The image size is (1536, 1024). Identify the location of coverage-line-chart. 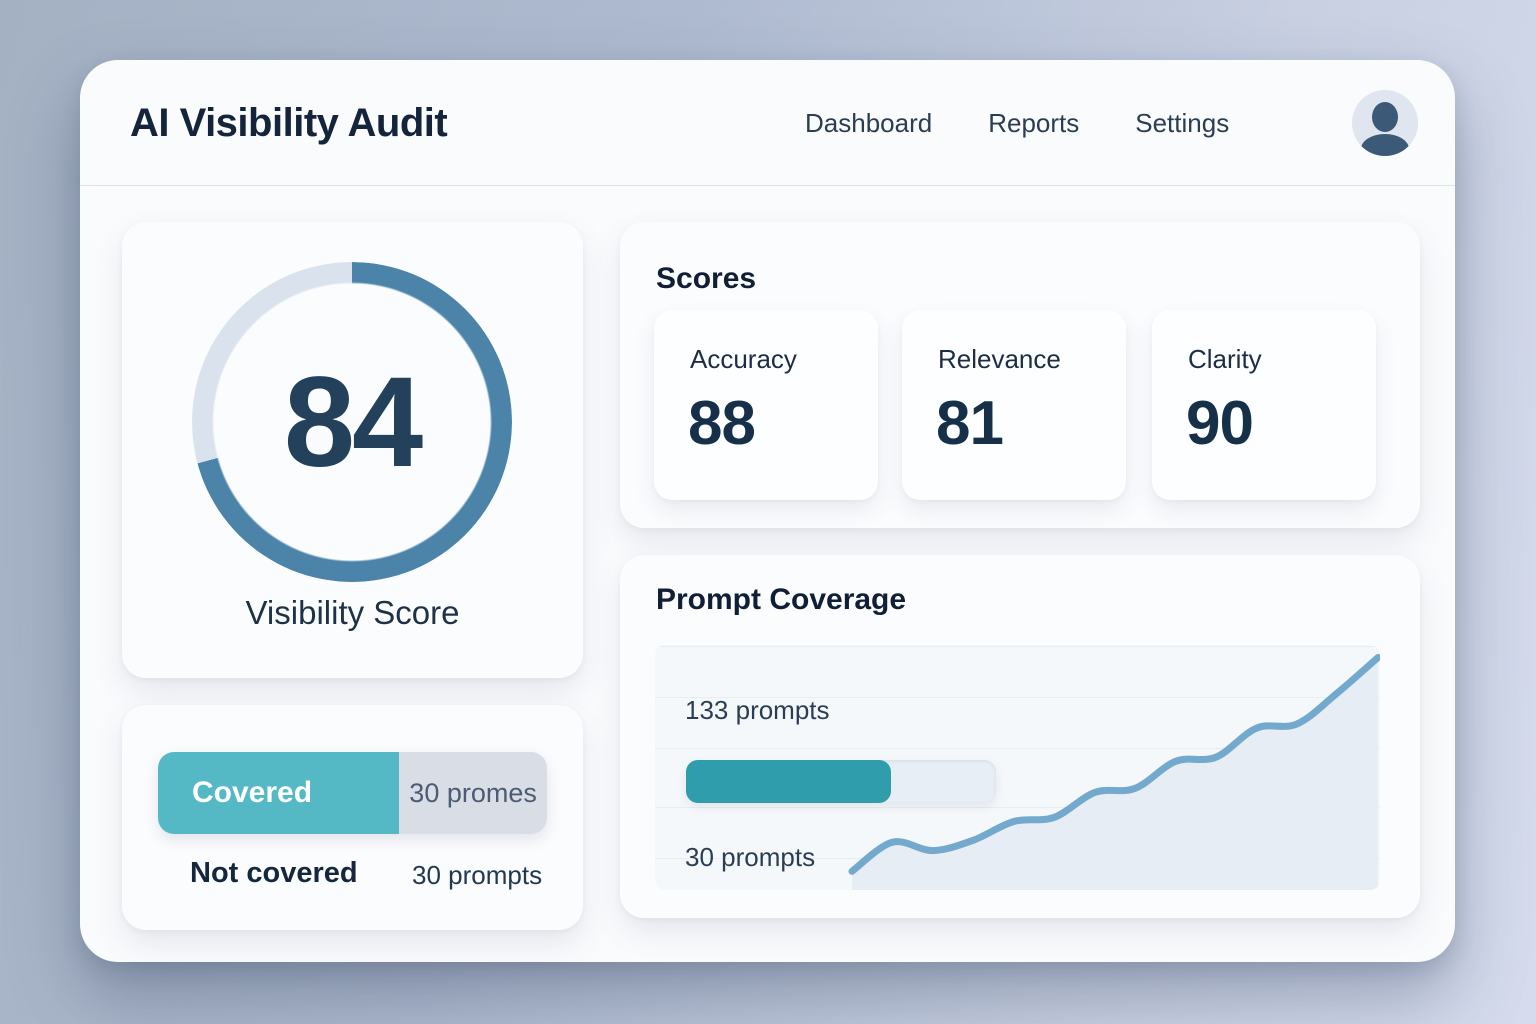
(1114, 772).